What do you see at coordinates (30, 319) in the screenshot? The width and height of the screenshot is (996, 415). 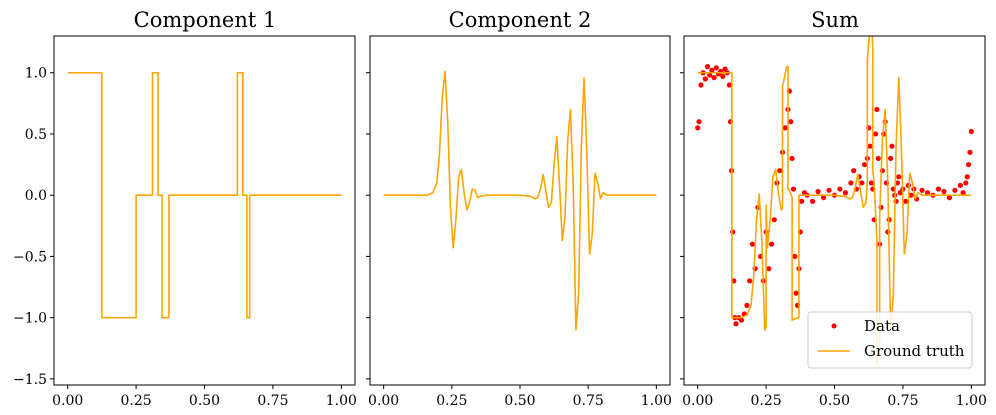 I see `y-tick-label: −1.0` at bounding box center [30, 319].